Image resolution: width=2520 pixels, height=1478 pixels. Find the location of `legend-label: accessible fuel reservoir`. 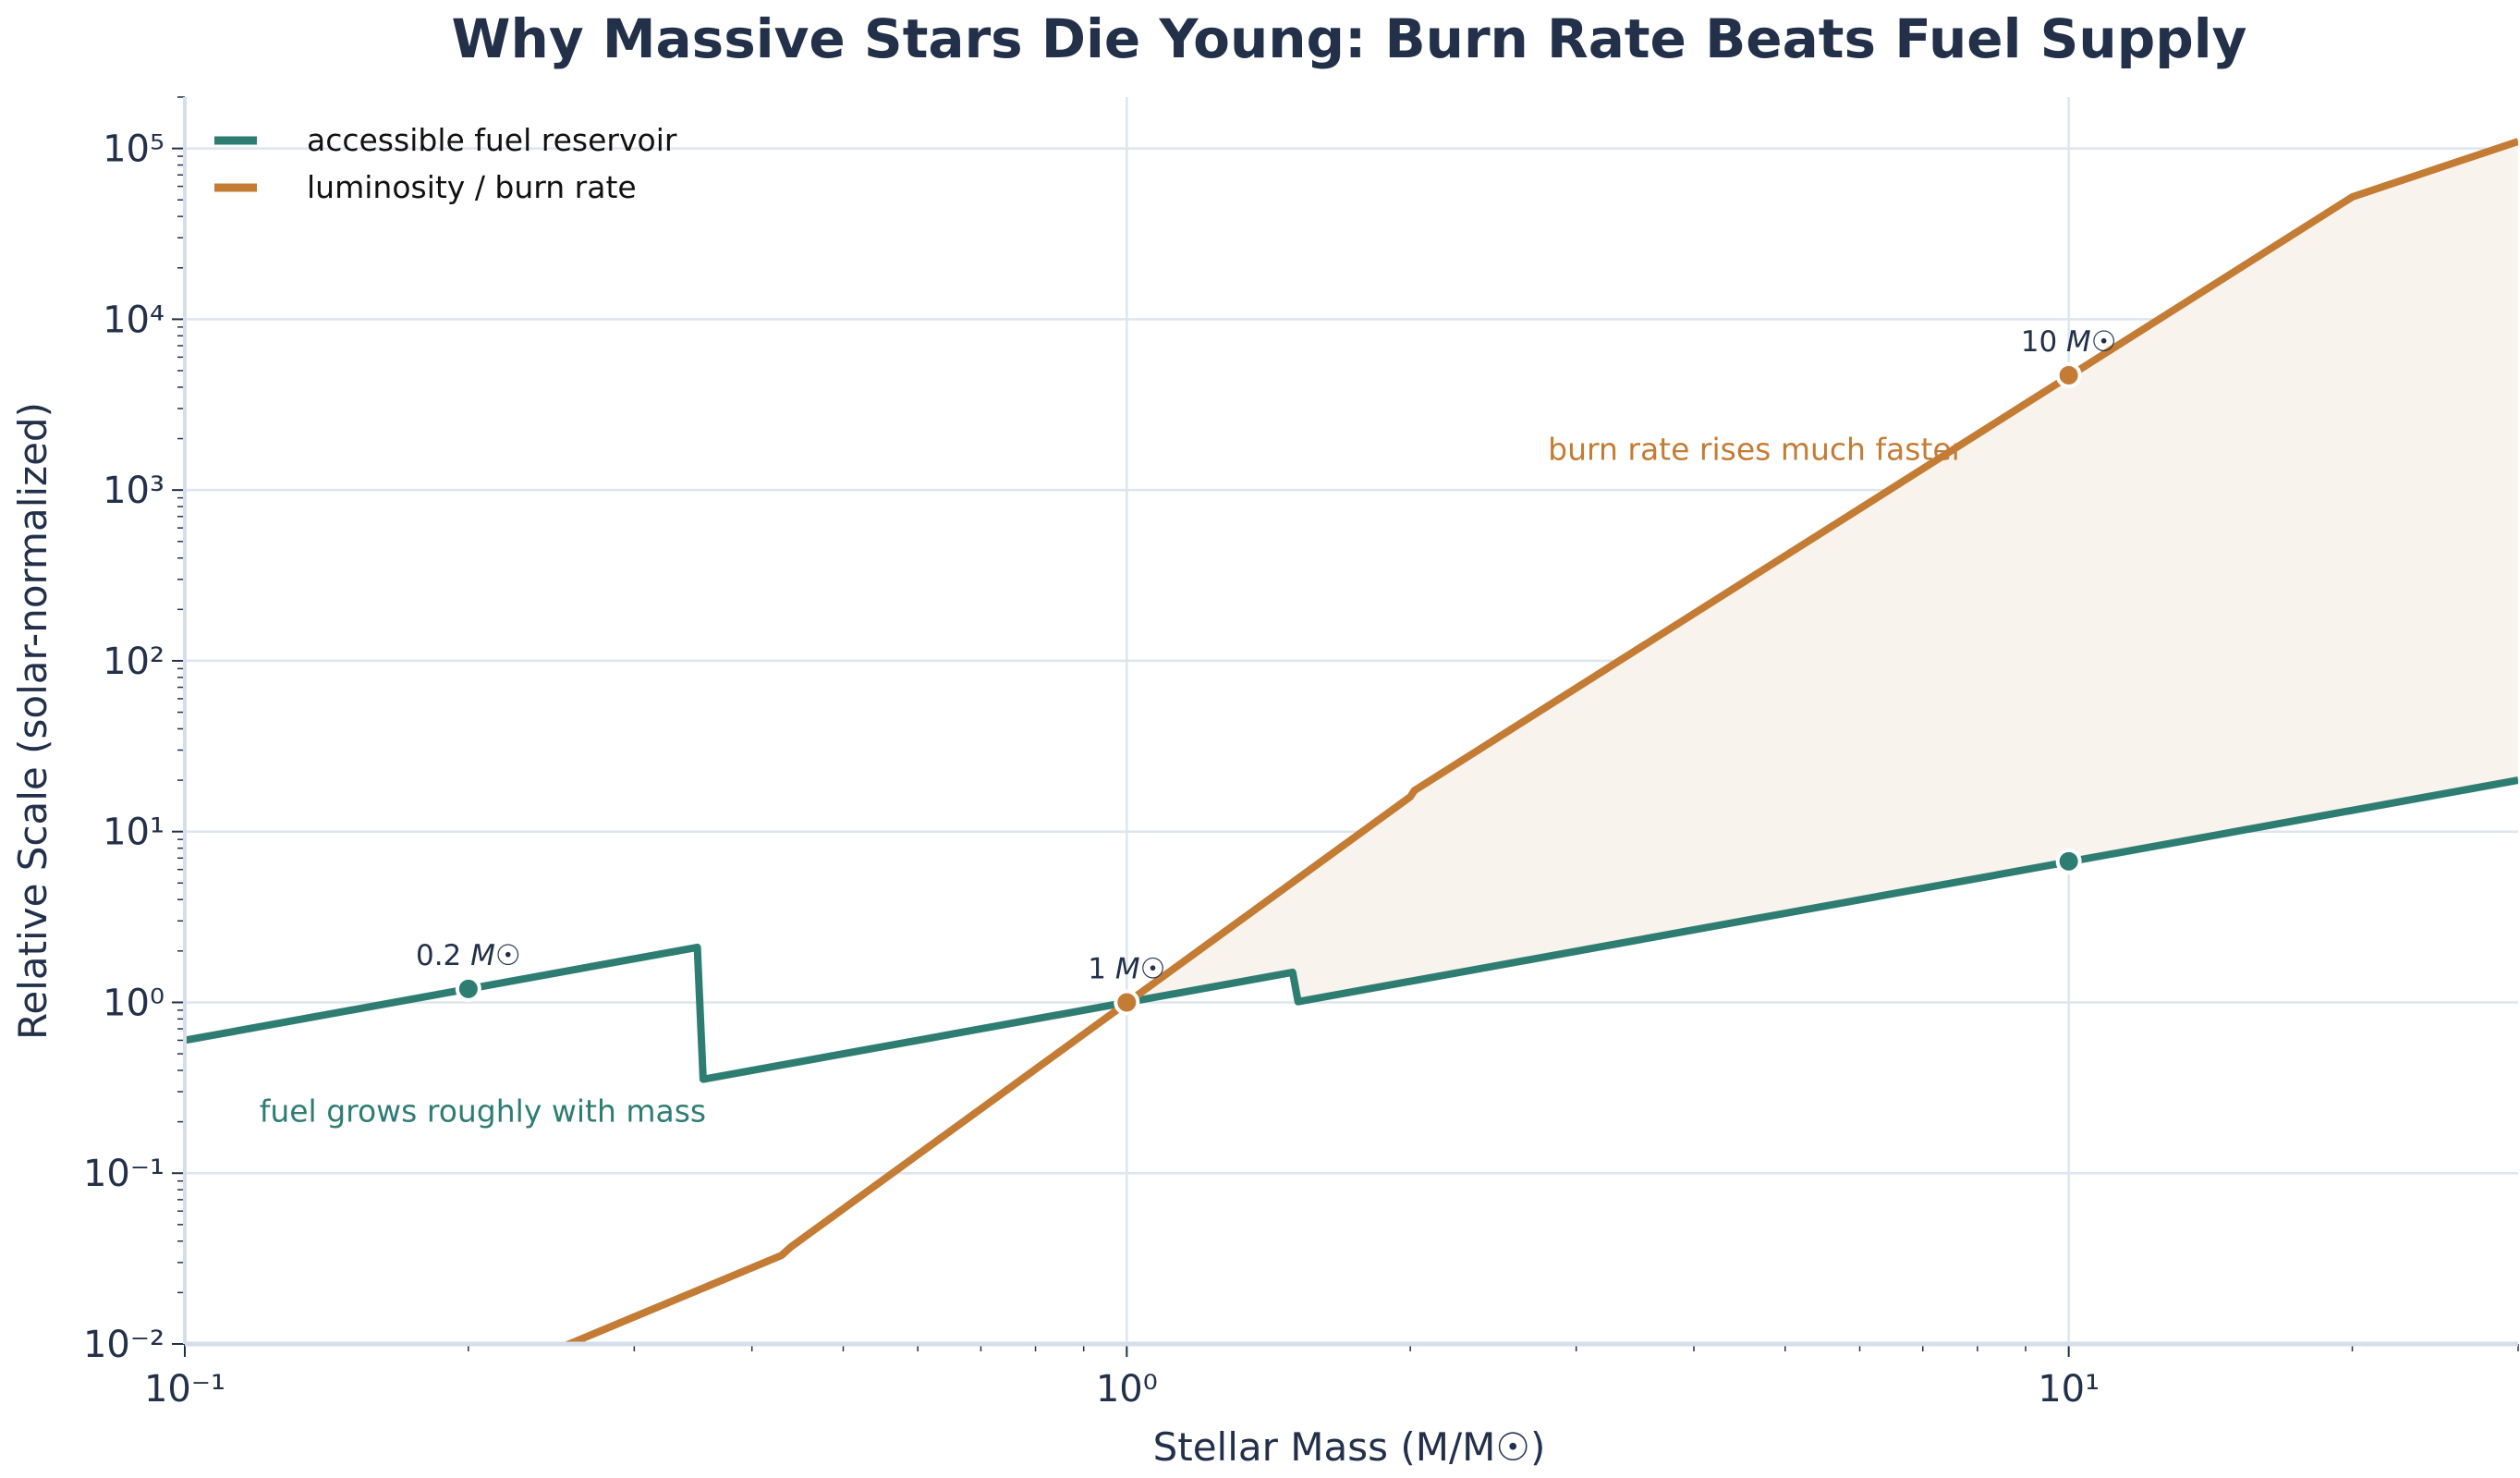

legend-label: accessible fuel reservoir is located at coordinates (492, 140).